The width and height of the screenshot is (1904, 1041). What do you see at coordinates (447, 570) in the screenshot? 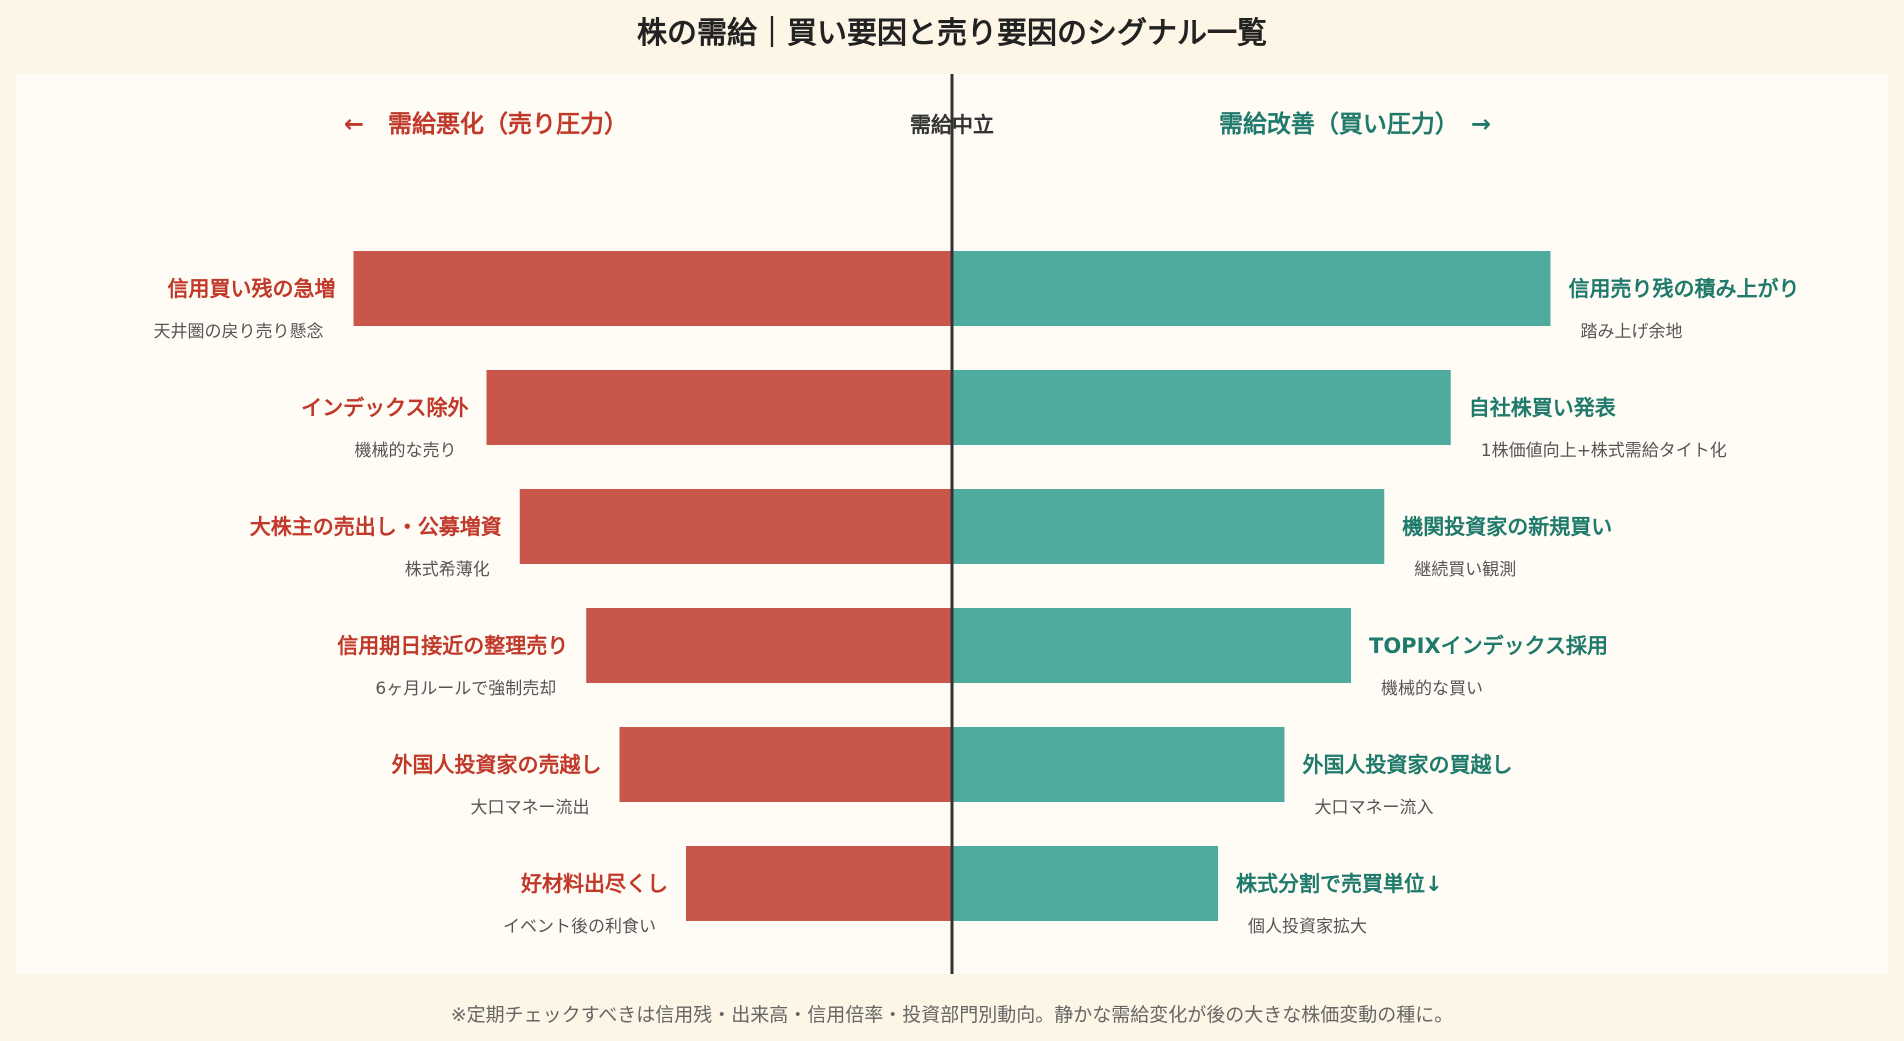
I see `sell-factor-note: 株式希薄化` at bounding box center [447, 570].